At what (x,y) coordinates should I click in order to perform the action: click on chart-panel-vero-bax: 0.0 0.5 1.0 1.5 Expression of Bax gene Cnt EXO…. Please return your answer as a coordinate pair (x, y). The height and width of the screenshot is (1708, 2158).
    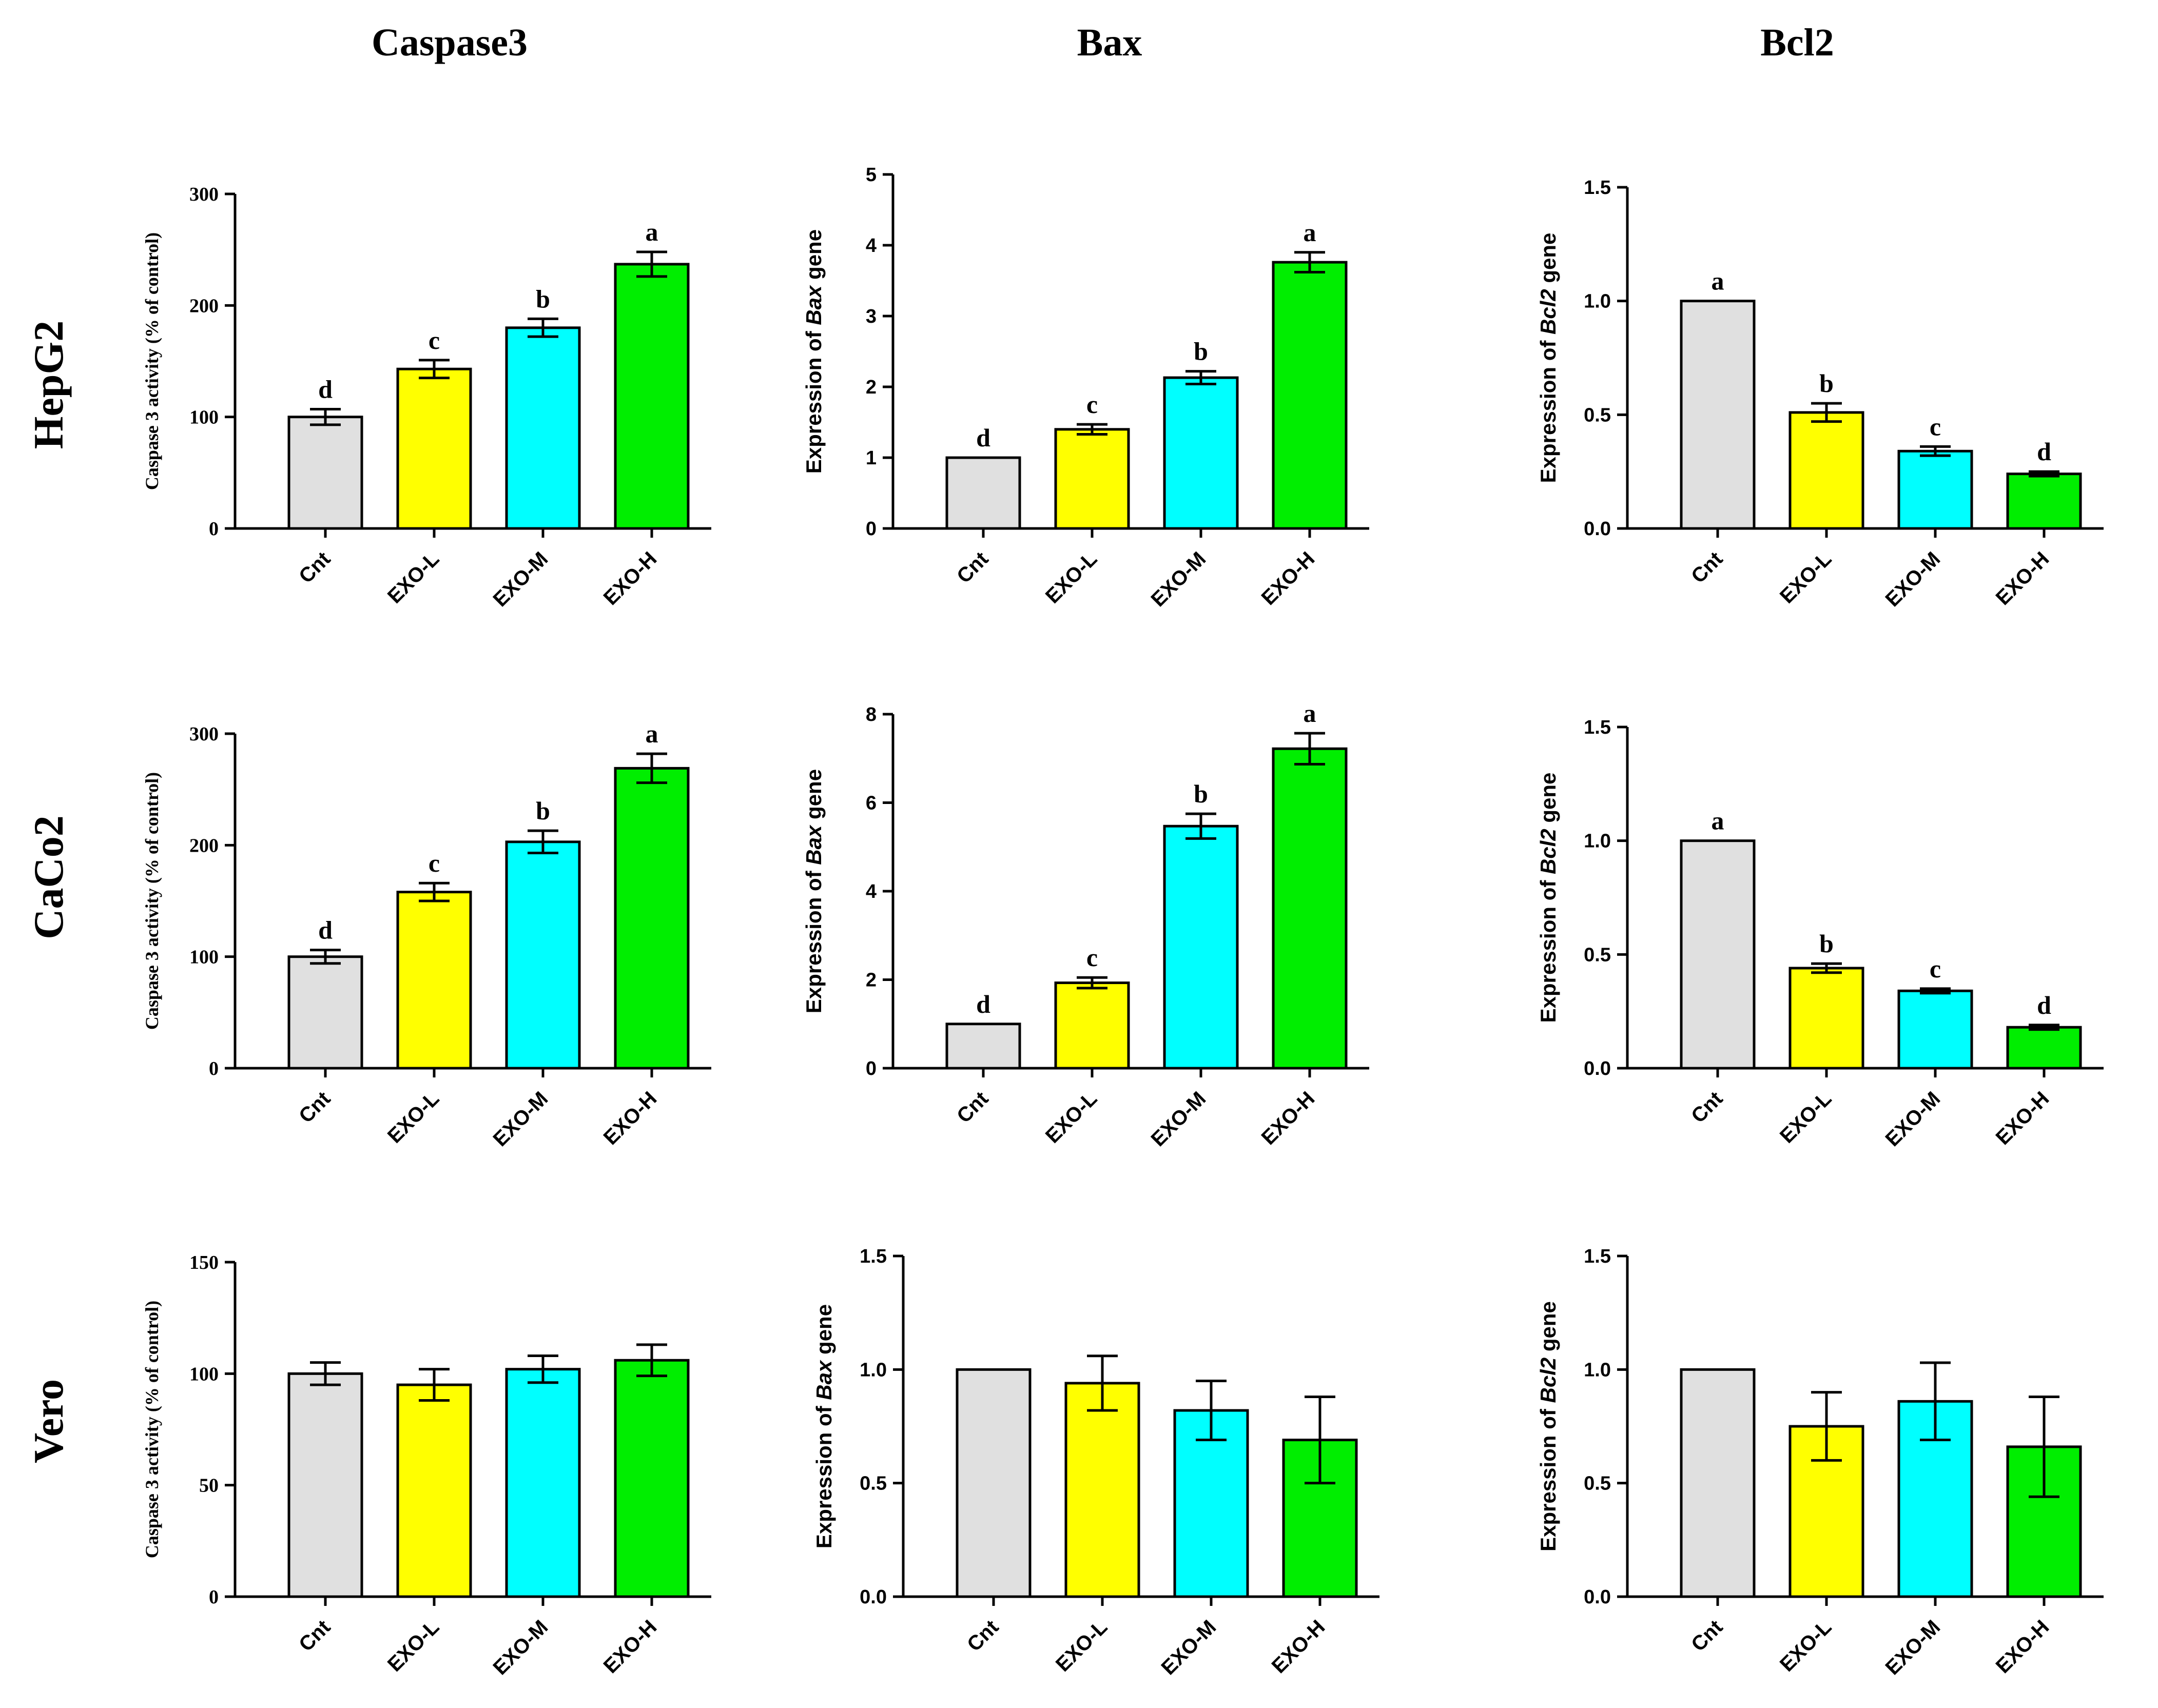
    Looking at the image, I should click on (1095, 1462).